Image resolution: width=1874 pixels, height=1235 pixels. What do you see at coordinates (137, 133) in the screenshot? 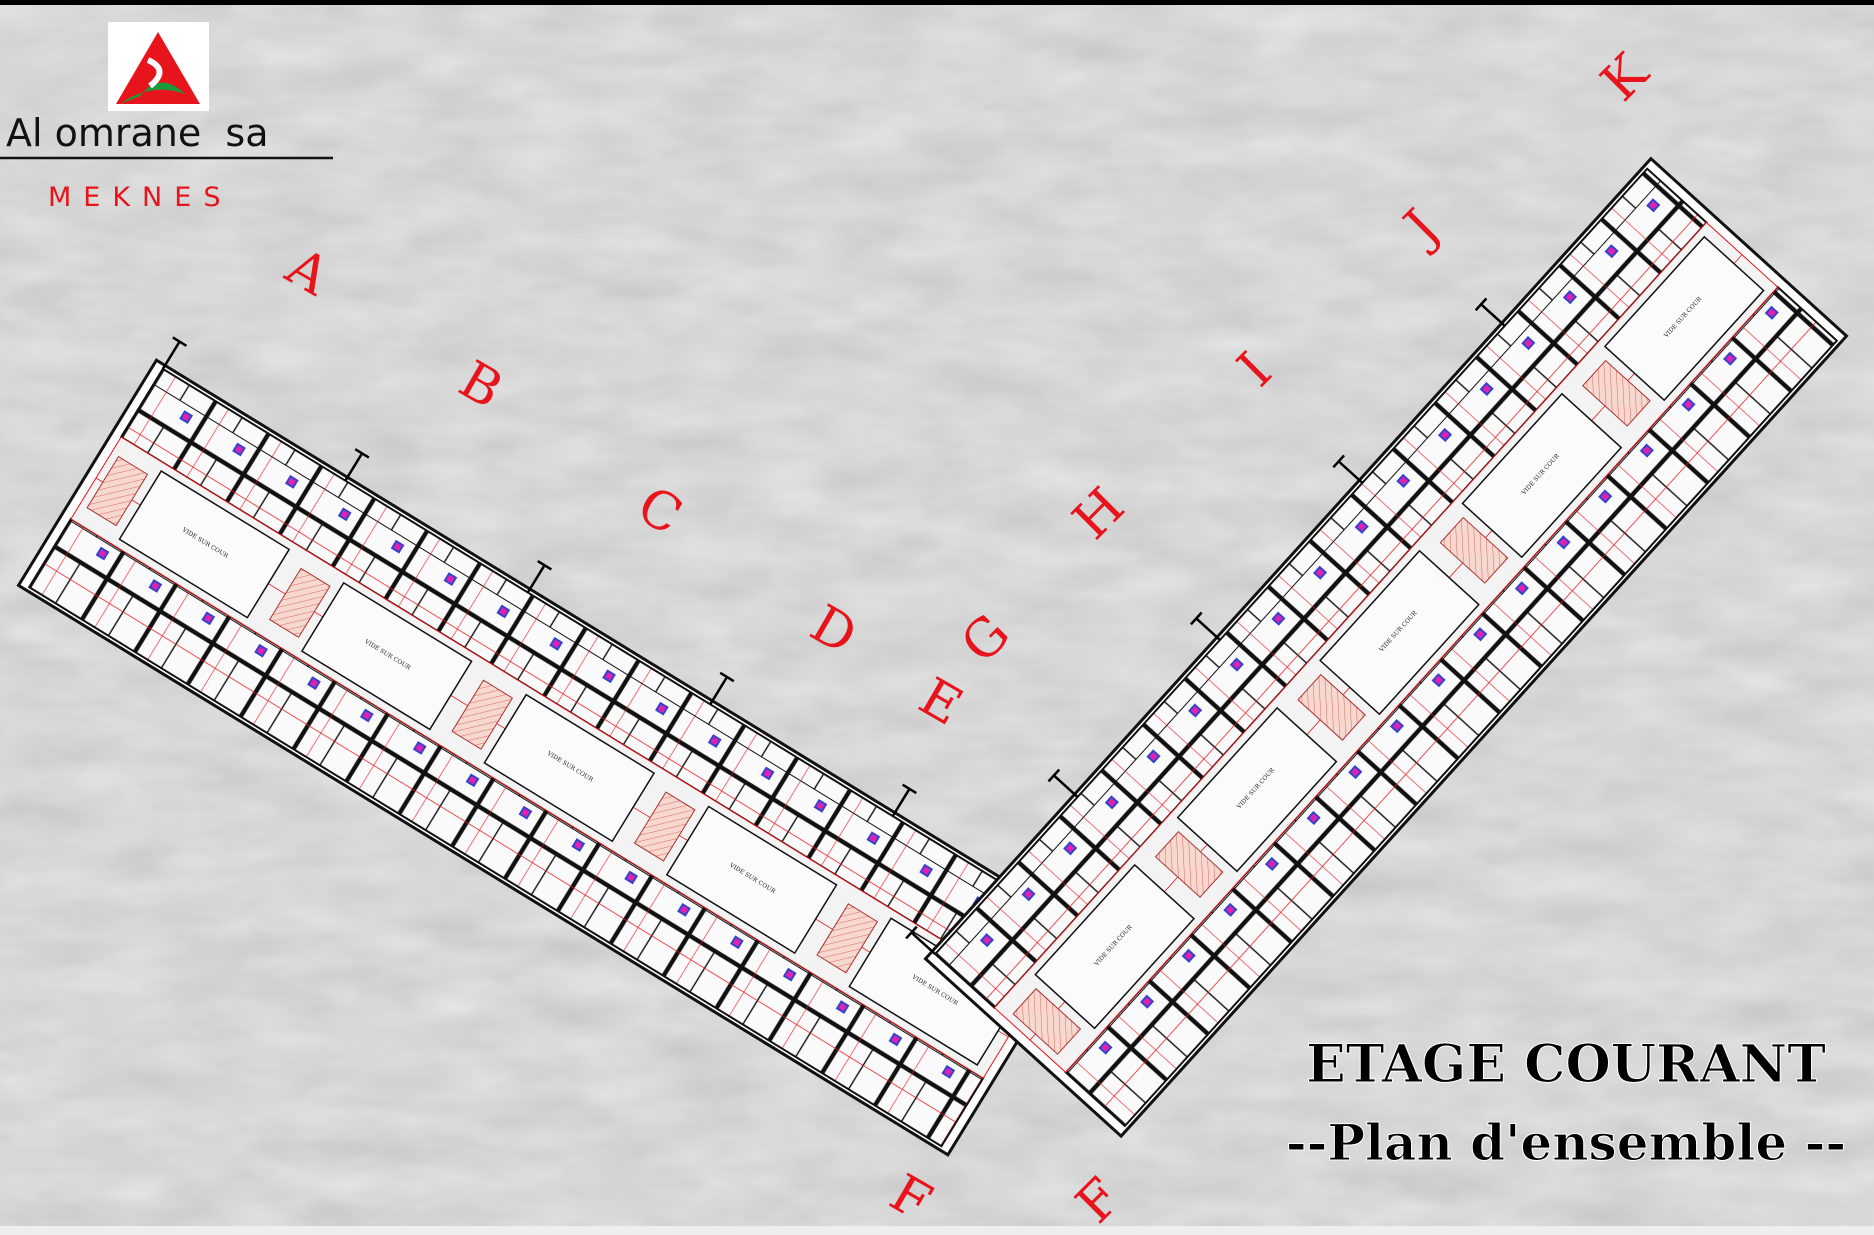
I see `logo-name: Al omrane sa` at bounding box center [137, 133].